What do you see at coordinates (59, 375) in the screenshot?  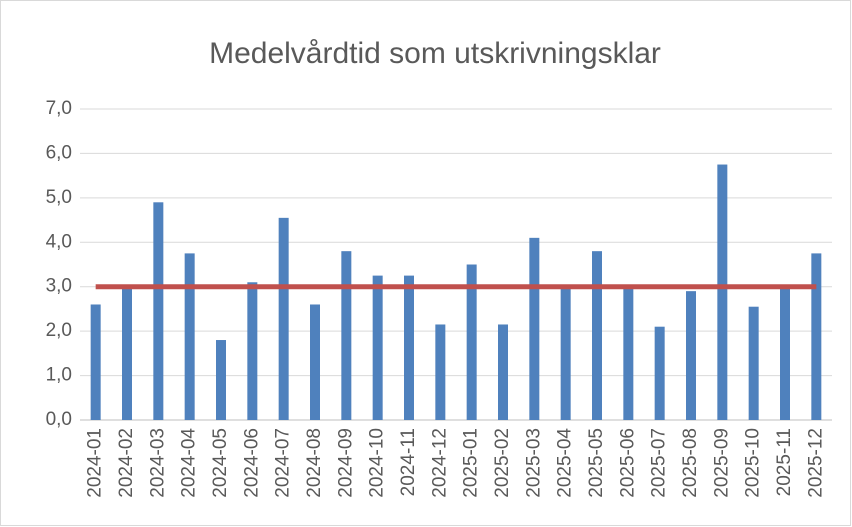 I see `y-tick-label: 1,0` at bounding box center [59, 375].